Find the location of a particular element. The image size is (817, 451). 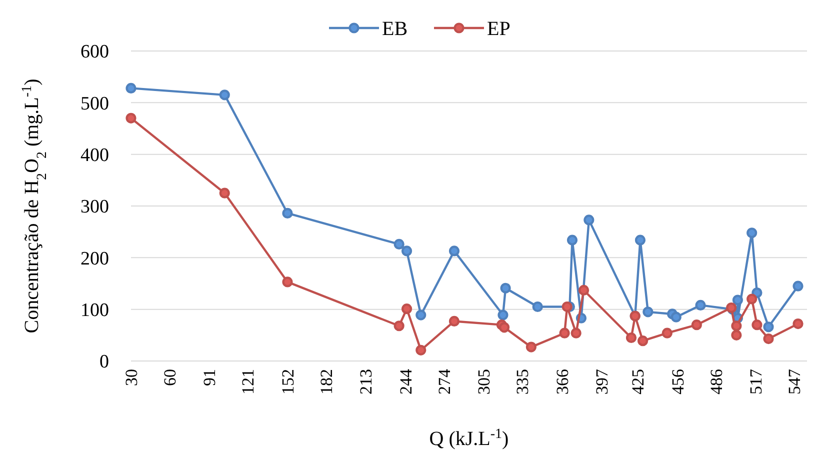

x-tick-label: 121 is located at coordinates (248, 381).